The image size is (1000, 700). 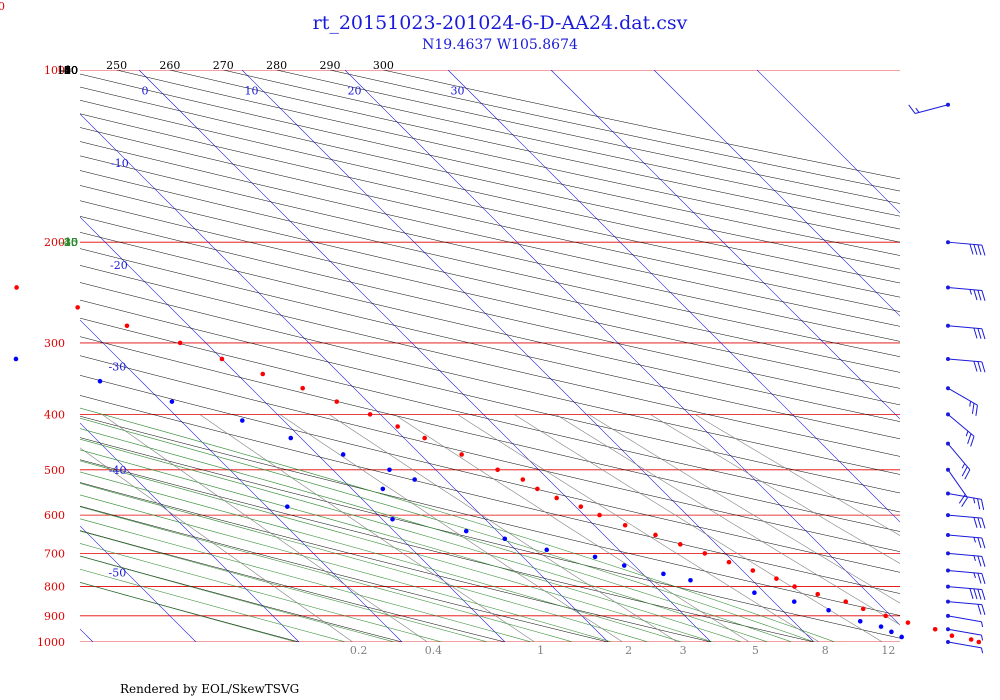 I want to click on chart-subtitle: N19.4637 W105.8674, so click(x=500, y=45).